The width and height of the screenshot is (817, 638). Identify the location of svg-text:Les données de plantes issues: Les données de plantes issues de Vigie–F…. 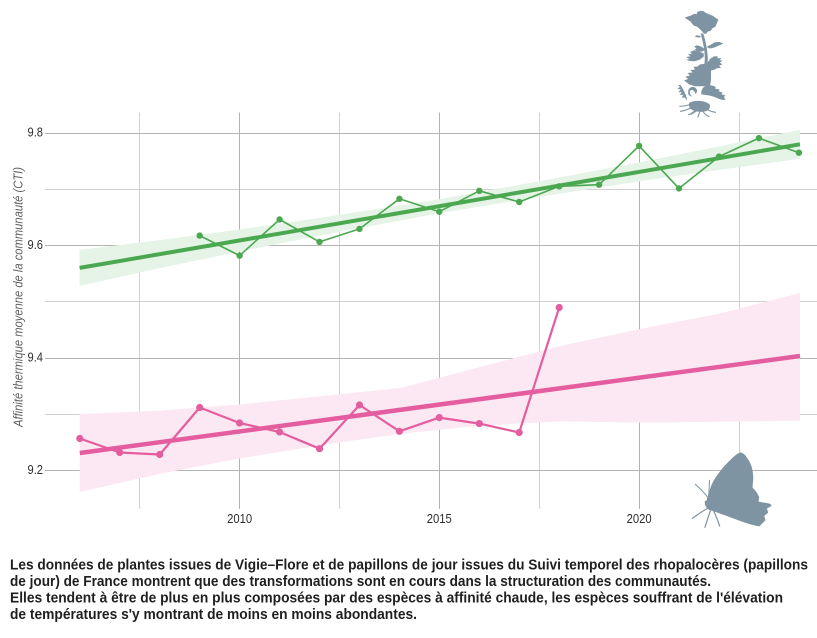
(409, 565).